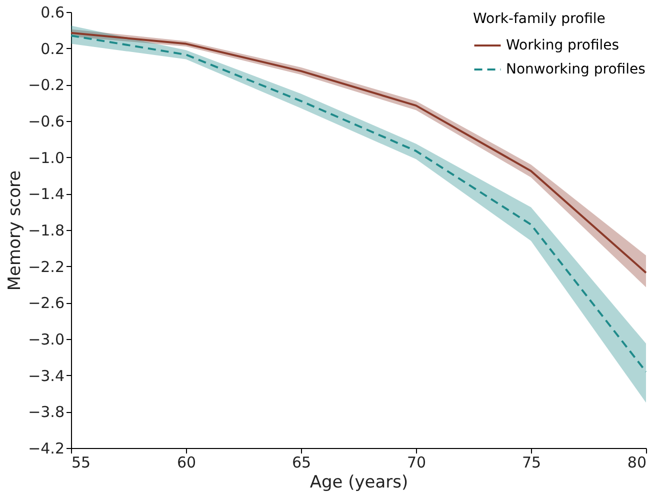 This screenshot has height=495, width=652. I want to click on x-tick-label: 55, so click(81, 463).